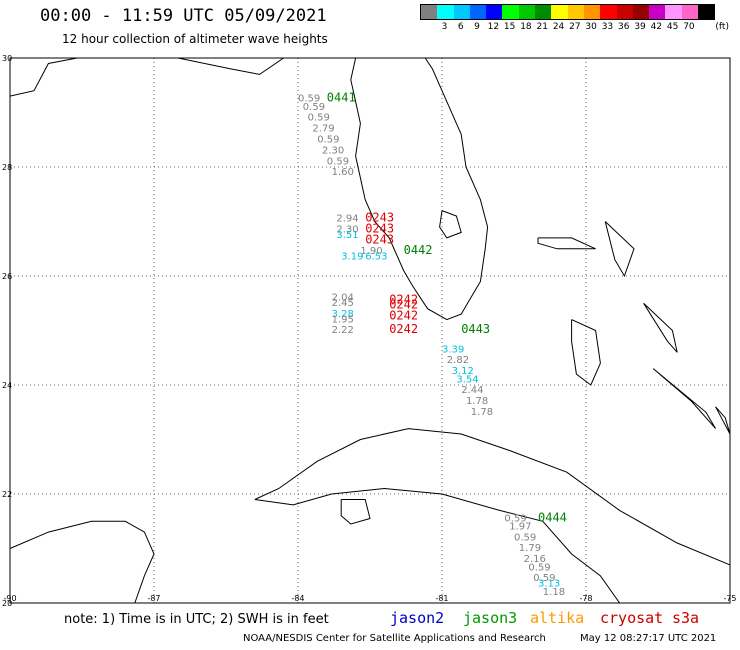  What do you see at coordinates (297, 598) in the screenshot?
I see `lon-tick-label: -84` at bounding box center [297, 598].